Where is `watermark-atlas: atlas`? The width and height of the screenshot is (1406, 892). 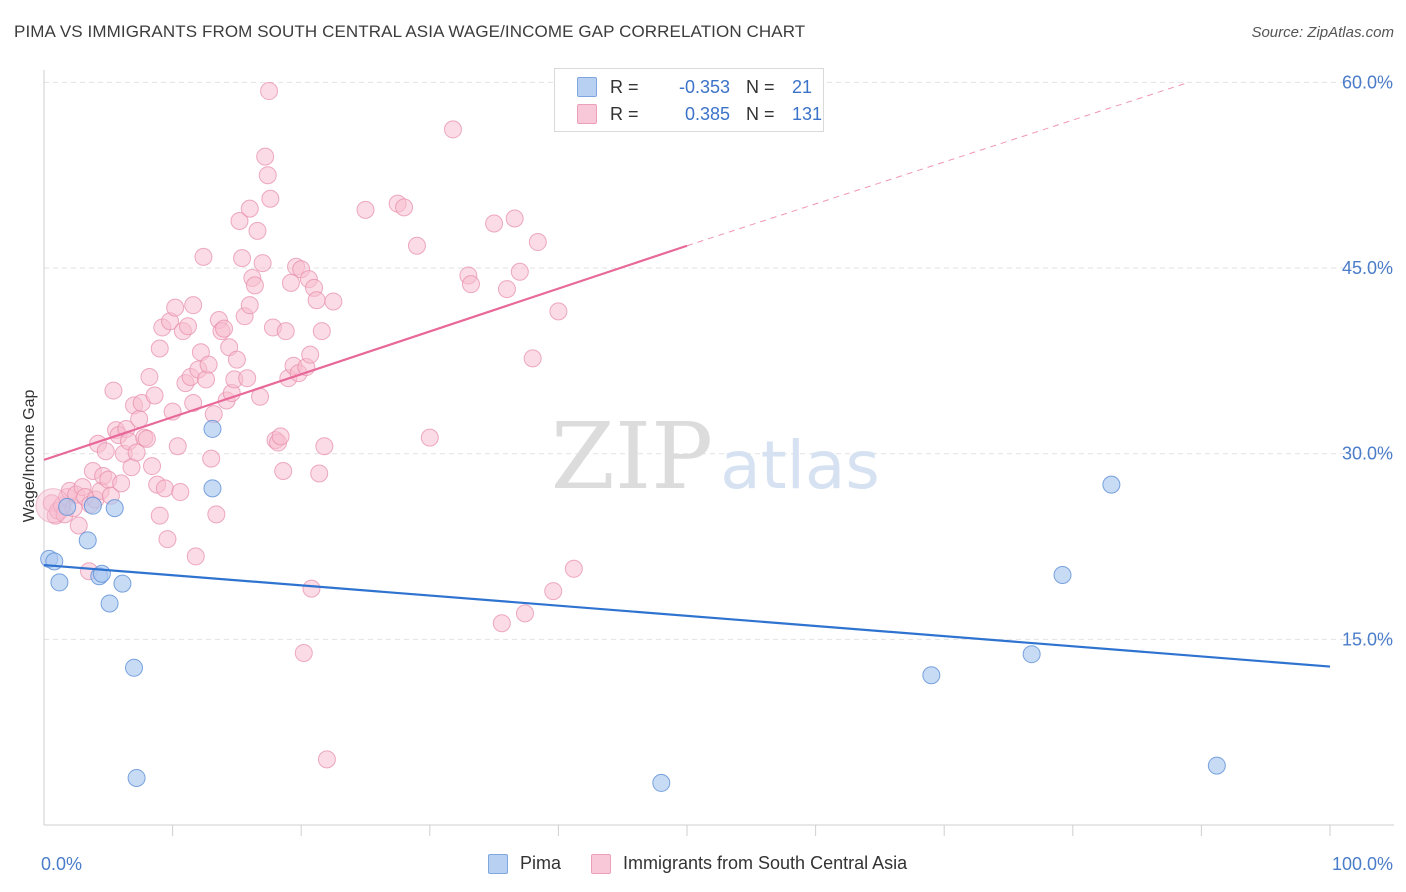 watermark-atlas: atlas is located at coordinates (800, 465).